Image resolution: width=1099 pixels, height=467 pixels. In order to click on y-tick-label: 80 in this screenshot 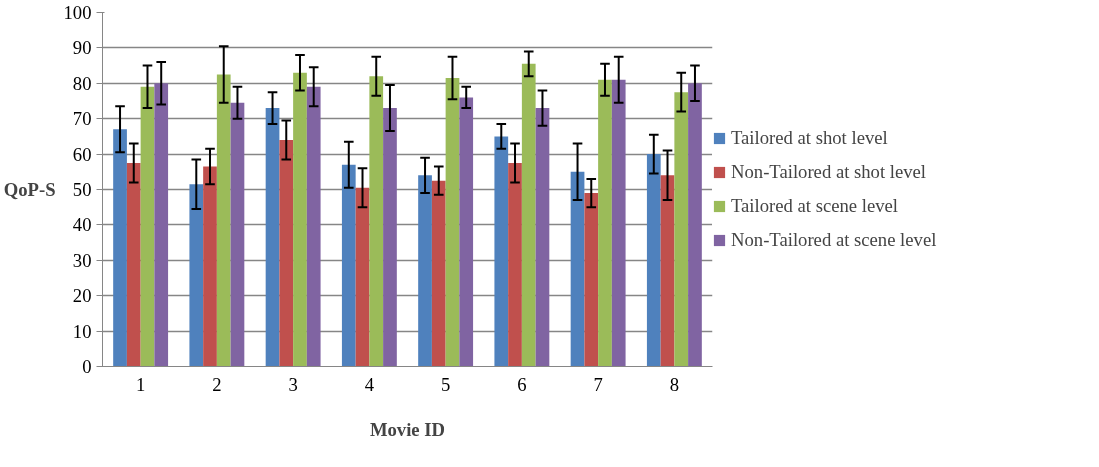, I will do `click(82, 83)`.